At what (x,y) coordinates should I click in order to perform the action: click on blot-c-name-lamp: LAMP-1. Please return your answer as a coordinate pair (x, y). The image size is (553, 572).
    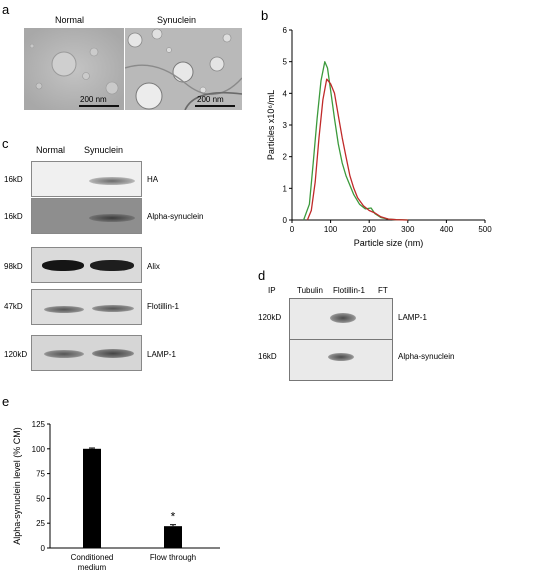
    Looking at the image, I should click on (161, 354).